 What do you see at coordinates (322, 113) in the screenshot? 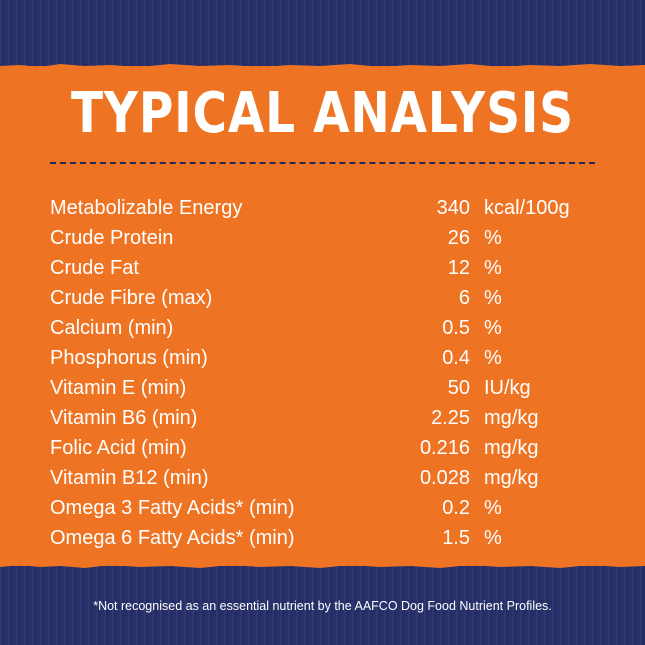
I see `page-title: TYPICAL ANALYSIS` at bounding box center [322, 113].